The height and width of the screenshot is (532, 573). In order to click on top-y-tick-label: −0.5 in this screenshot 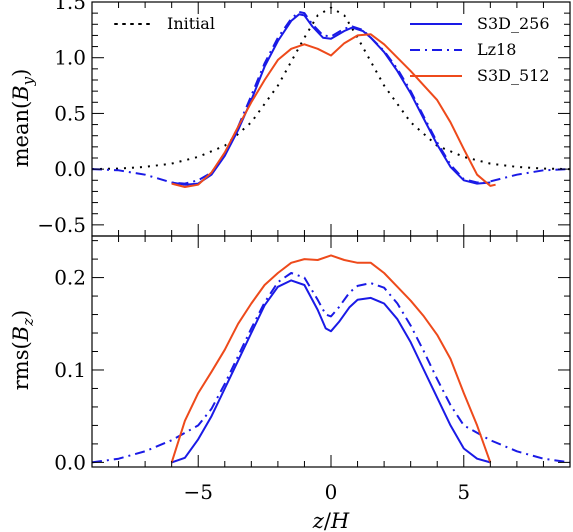, I will do `click(61, 225)`.